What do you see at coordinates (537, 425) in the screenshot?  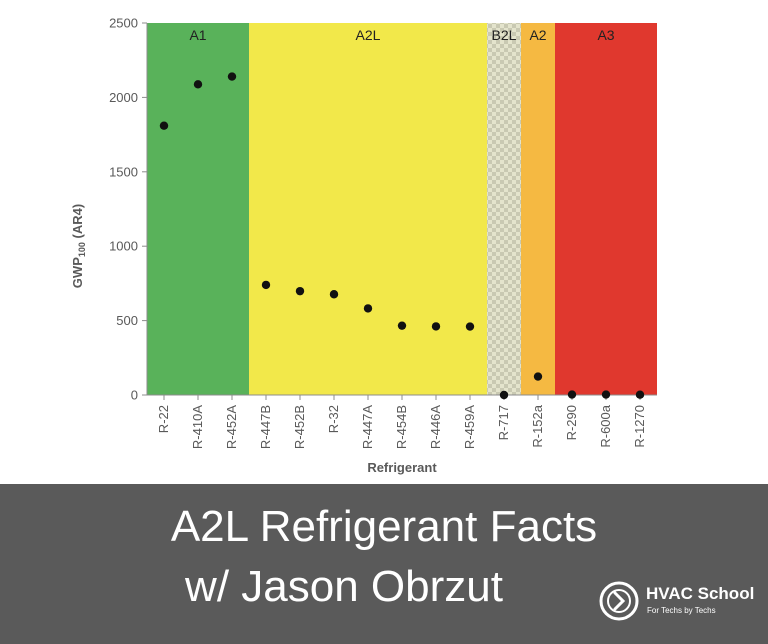 I see `x-tick-label: R-152a` at bounding box center [537, 425].